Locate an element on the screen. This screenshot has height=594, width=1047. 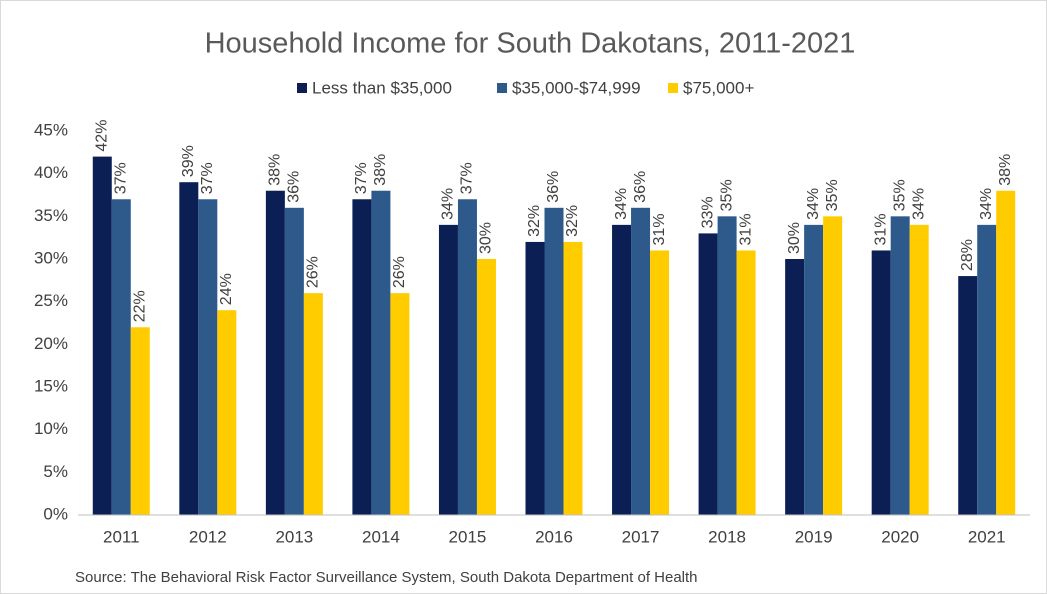
y-tick-label: 0% is located at coordinates (55, 513).